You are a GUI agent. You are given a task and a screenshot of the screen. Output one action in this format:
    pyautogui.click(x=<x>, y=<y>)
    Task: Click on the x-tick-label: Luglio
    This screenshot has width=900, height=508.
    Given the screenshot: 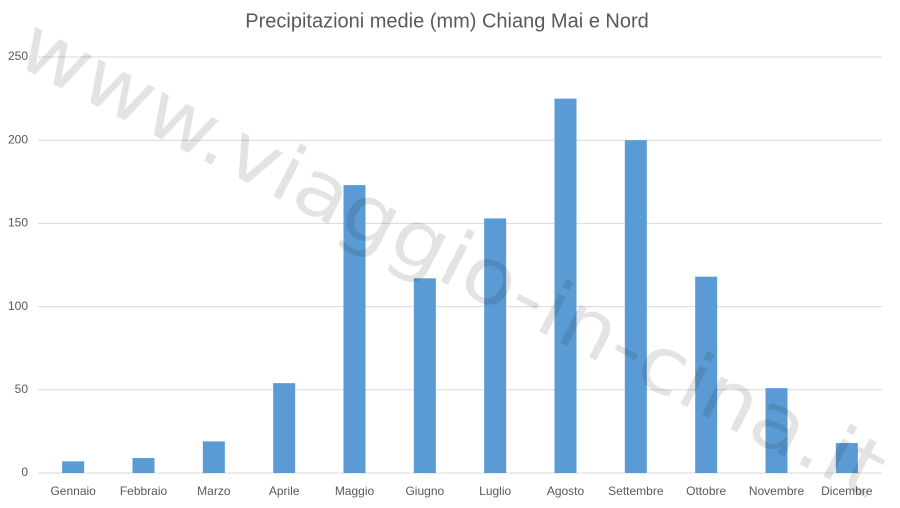 What is the action you would take?
    pyautogui.click(x=495, y=491)
    